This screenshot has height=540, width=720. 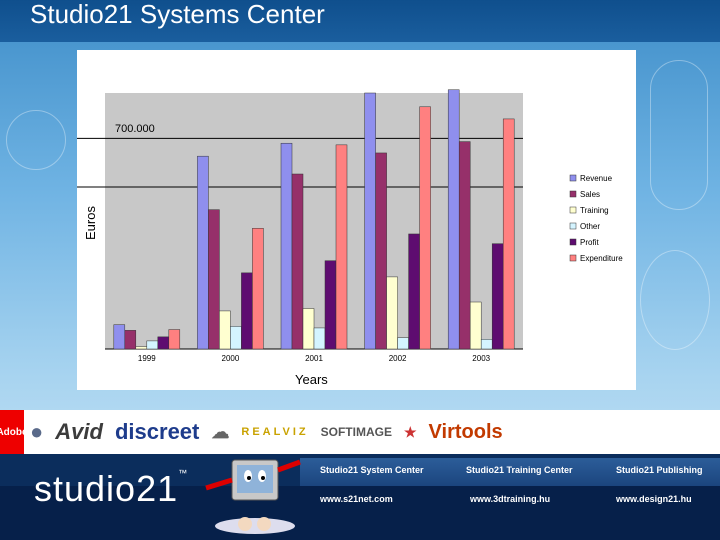 I want to click on bar-expenditure-2000, so click(x=258, y=289).